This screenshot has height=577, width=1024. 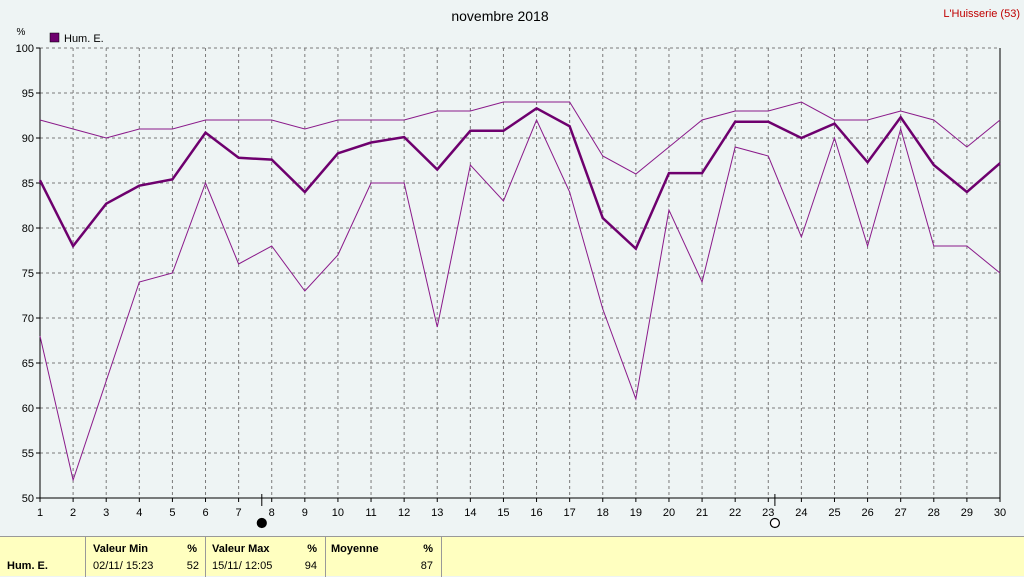 What do you see at coordinates (139, 513) in the screenshot?
I see `x-tick-label: 4` at bounding box center [139, 513].